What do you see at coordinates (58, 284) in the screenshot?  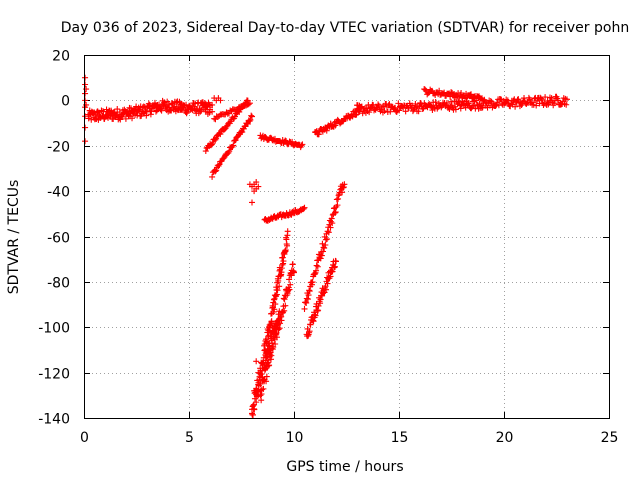 I see `y-tick-label: -80` at bounding box center [58, 284].